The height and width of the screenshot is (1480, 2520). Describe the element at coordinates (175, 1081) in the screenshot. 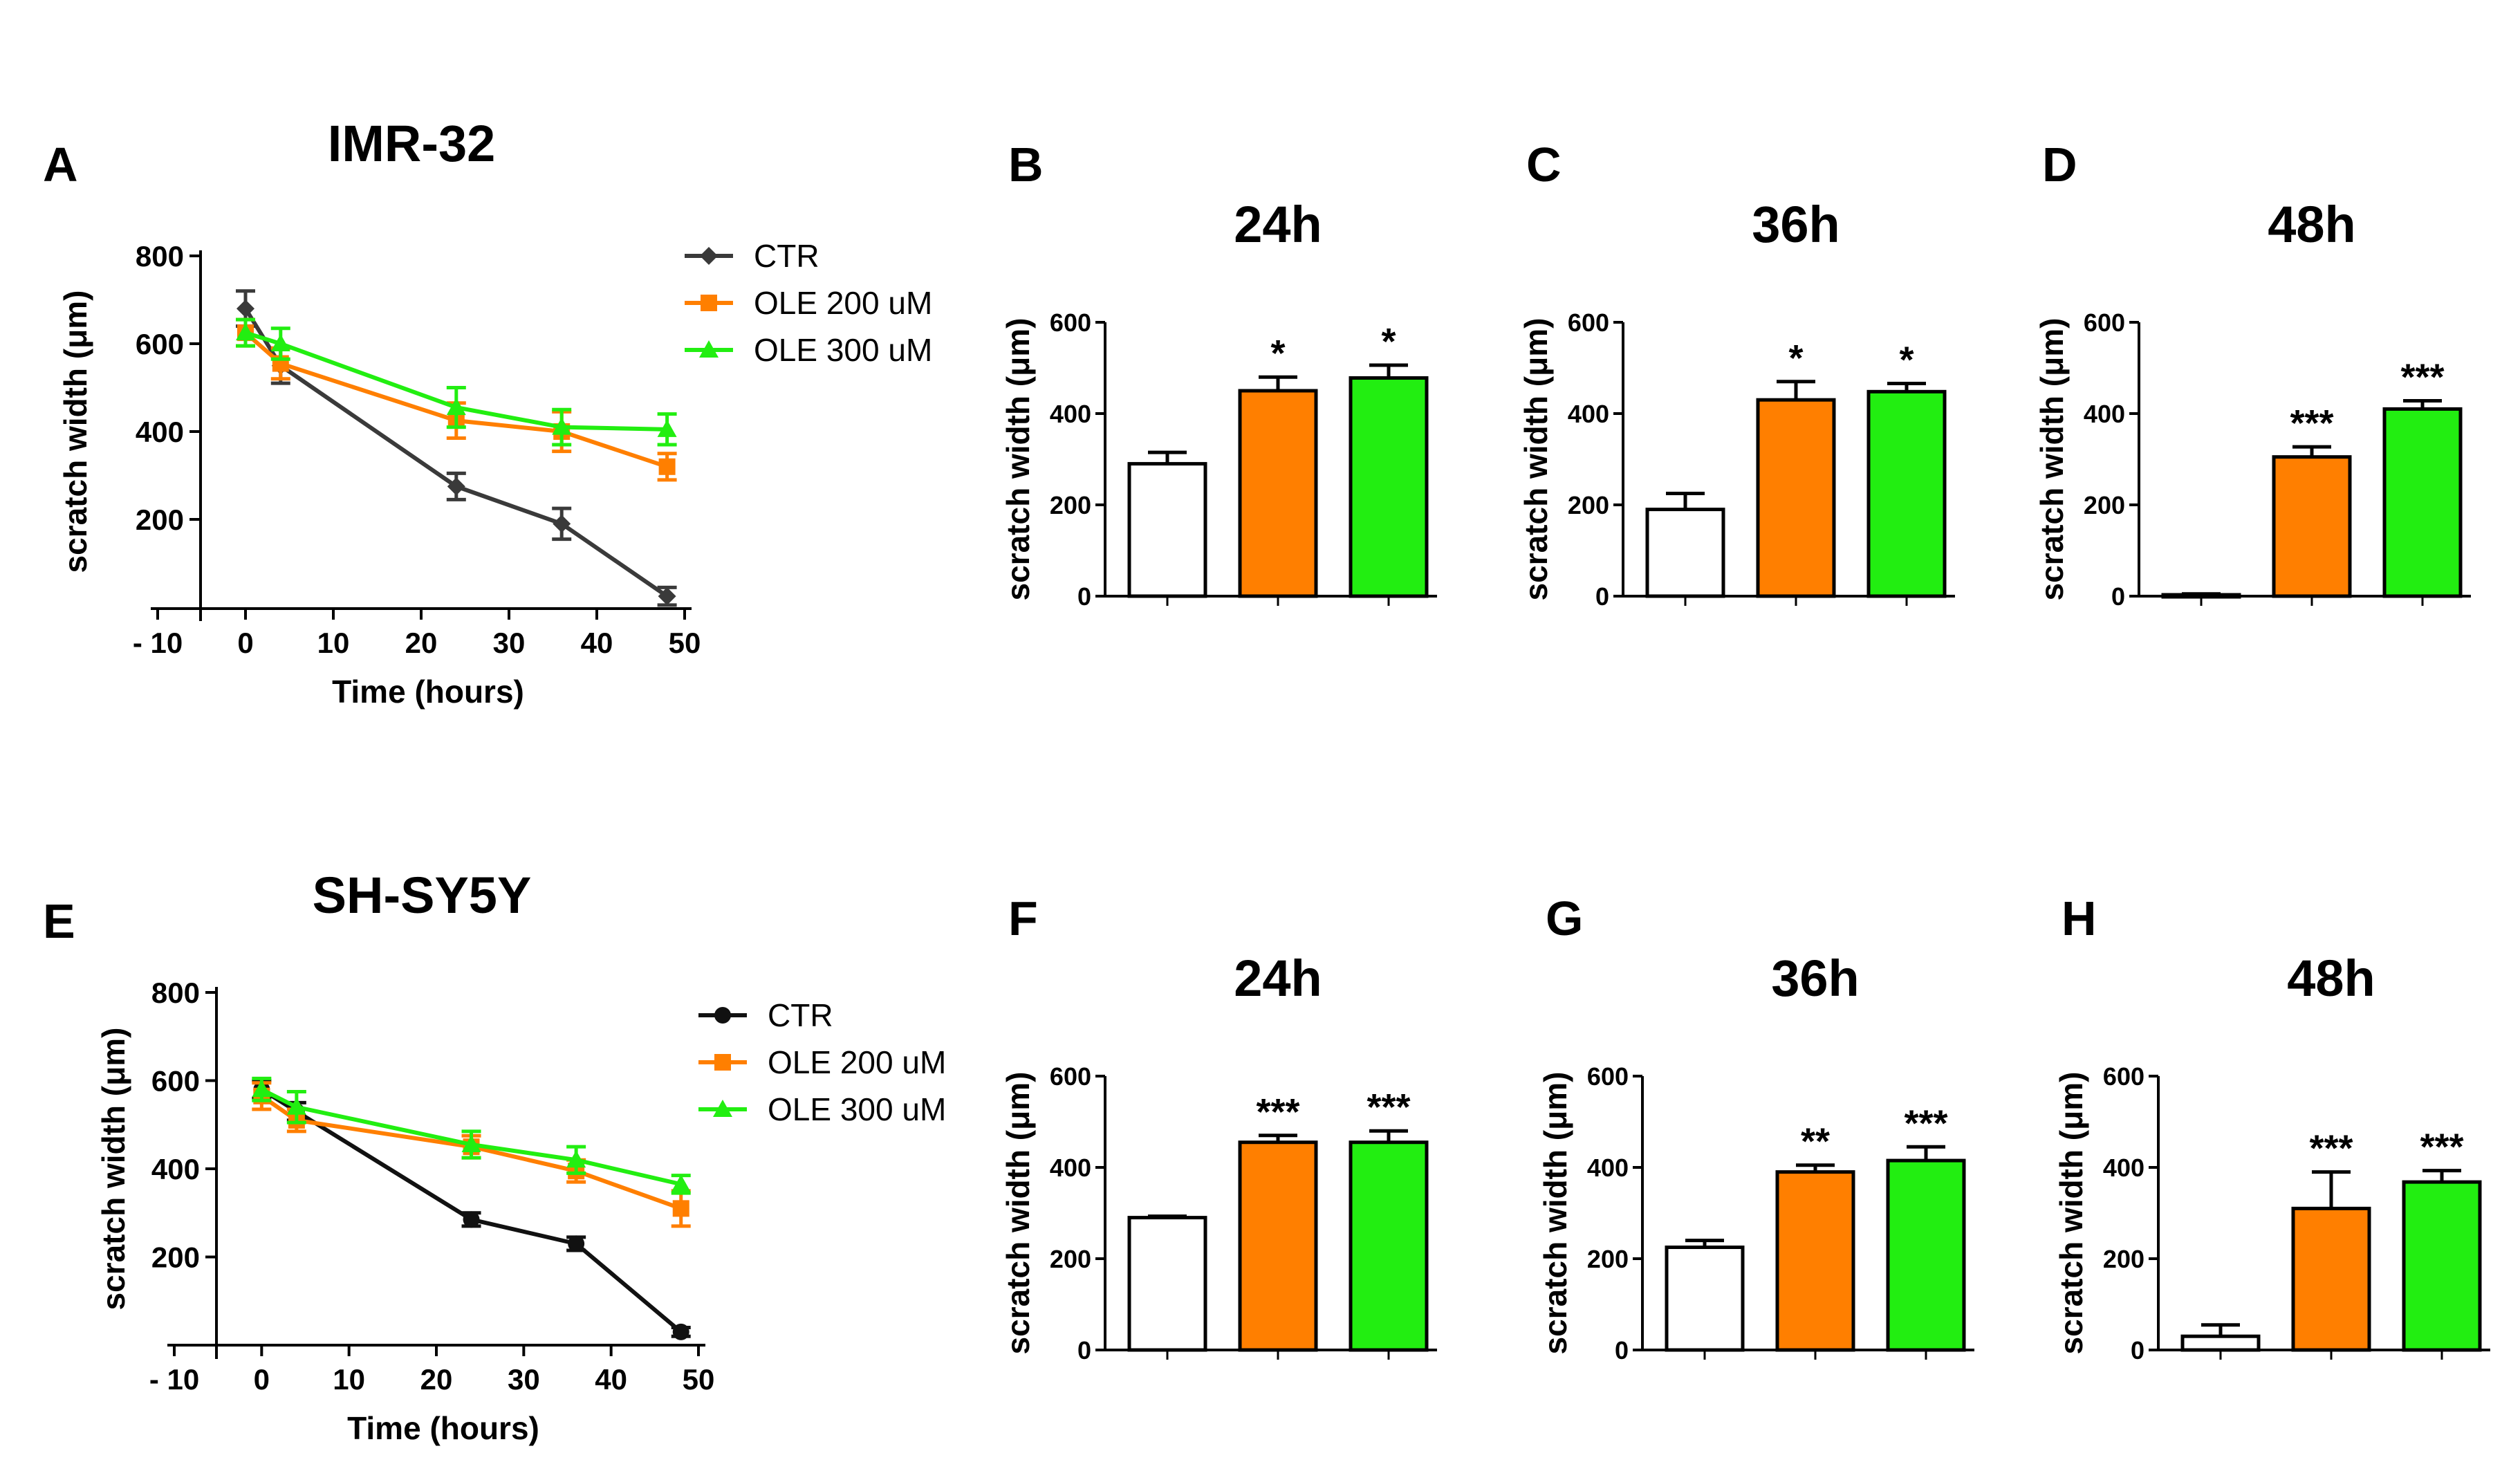

I see `panel-e-y-tick-label: 600` at that location.